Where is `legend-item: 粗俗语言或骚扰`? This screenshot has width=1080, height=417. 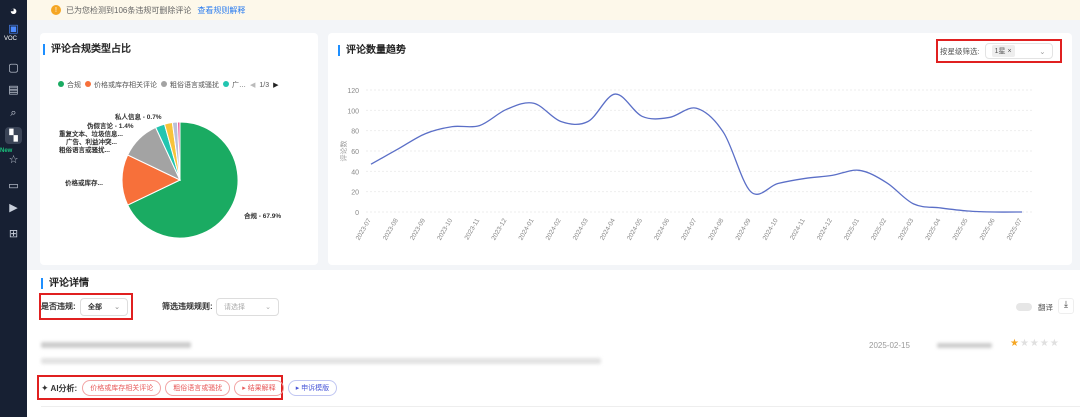 legend-item: 粗俗语言或骚扰 is located at coordinates (190, 85).